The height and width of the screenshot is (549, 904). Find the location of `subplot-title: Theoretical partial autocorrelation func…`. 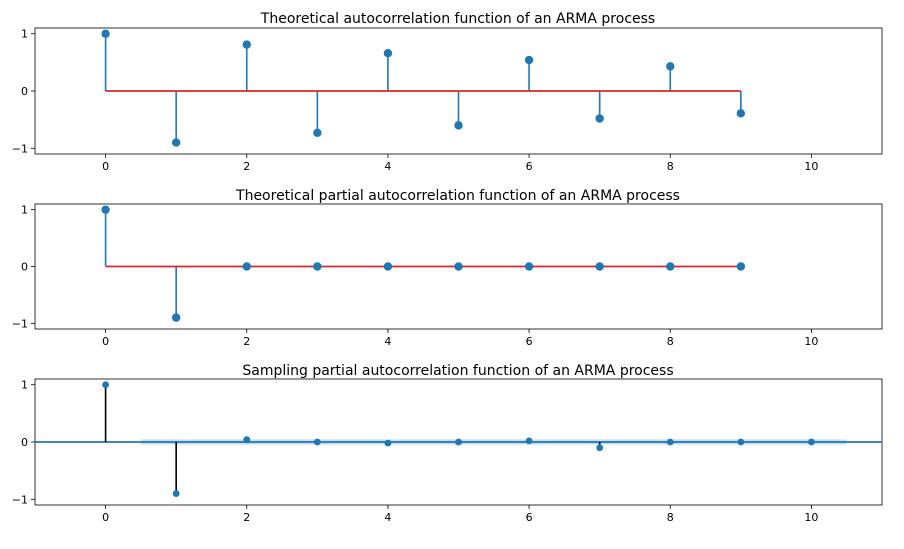

subplot-title: Theoretical partial autocorrelation func… is located at coordinates (457, 196).